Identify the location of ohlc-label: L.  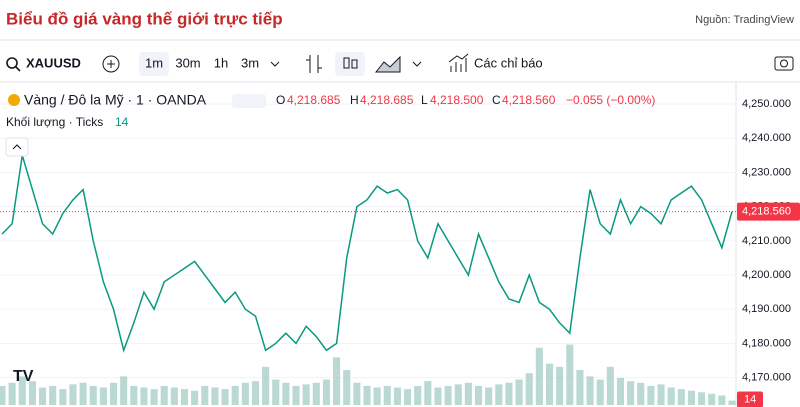
(424, 100).